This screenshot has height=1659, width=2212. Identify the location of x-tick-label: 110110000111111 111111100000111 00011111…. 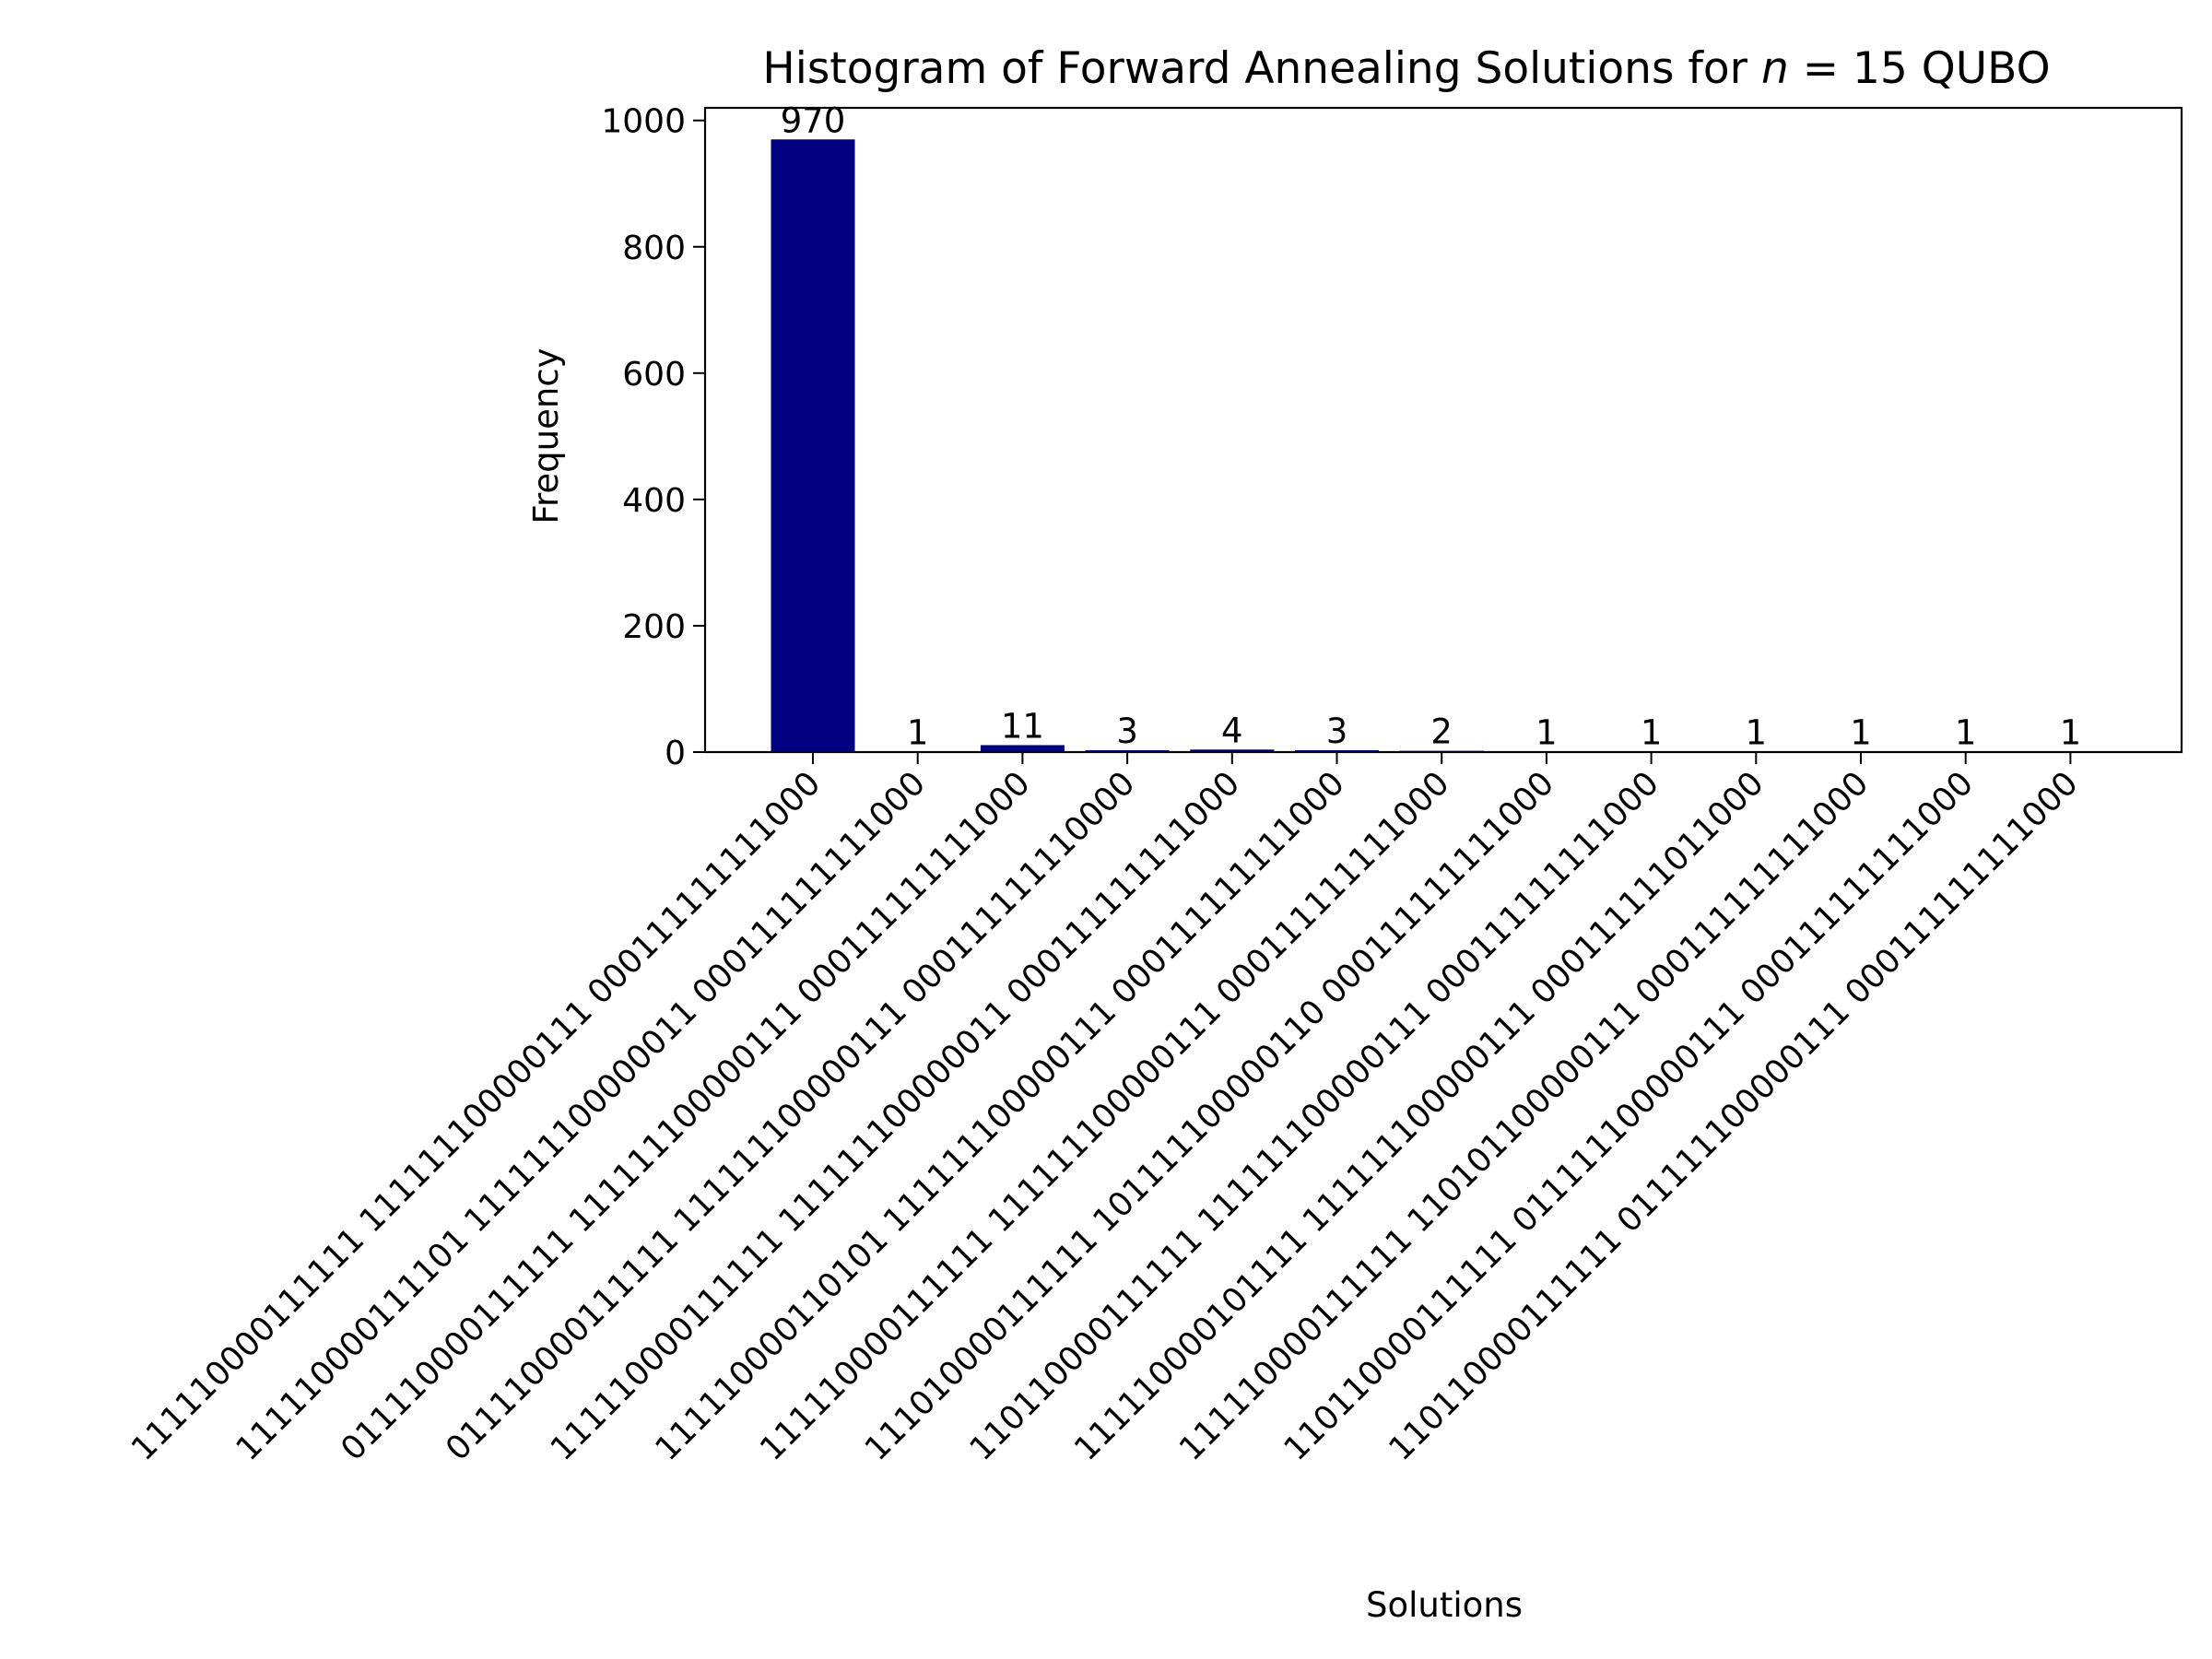
(1314, 1116).